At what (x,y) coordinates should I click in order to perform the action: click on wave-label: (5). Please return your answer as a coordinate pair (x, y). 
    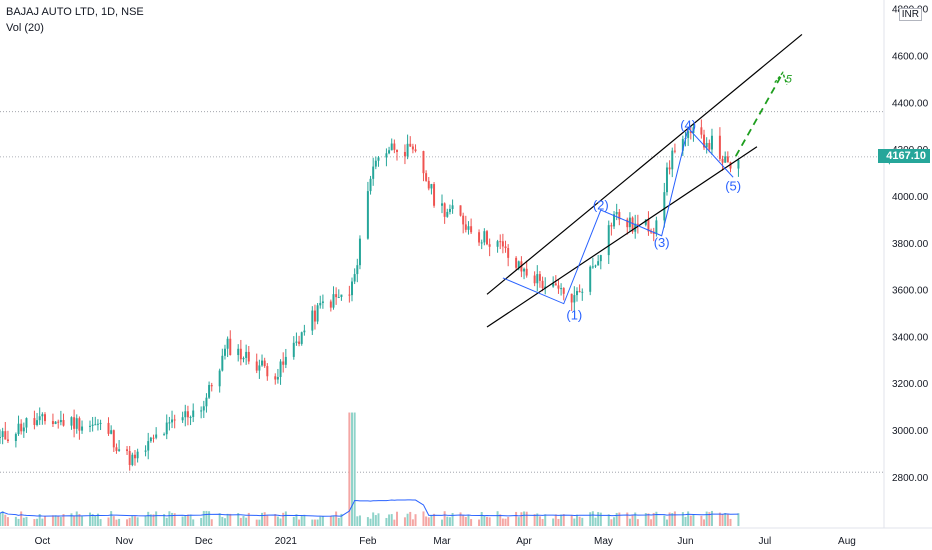
    Looking at the image, I should click on (733, 186).